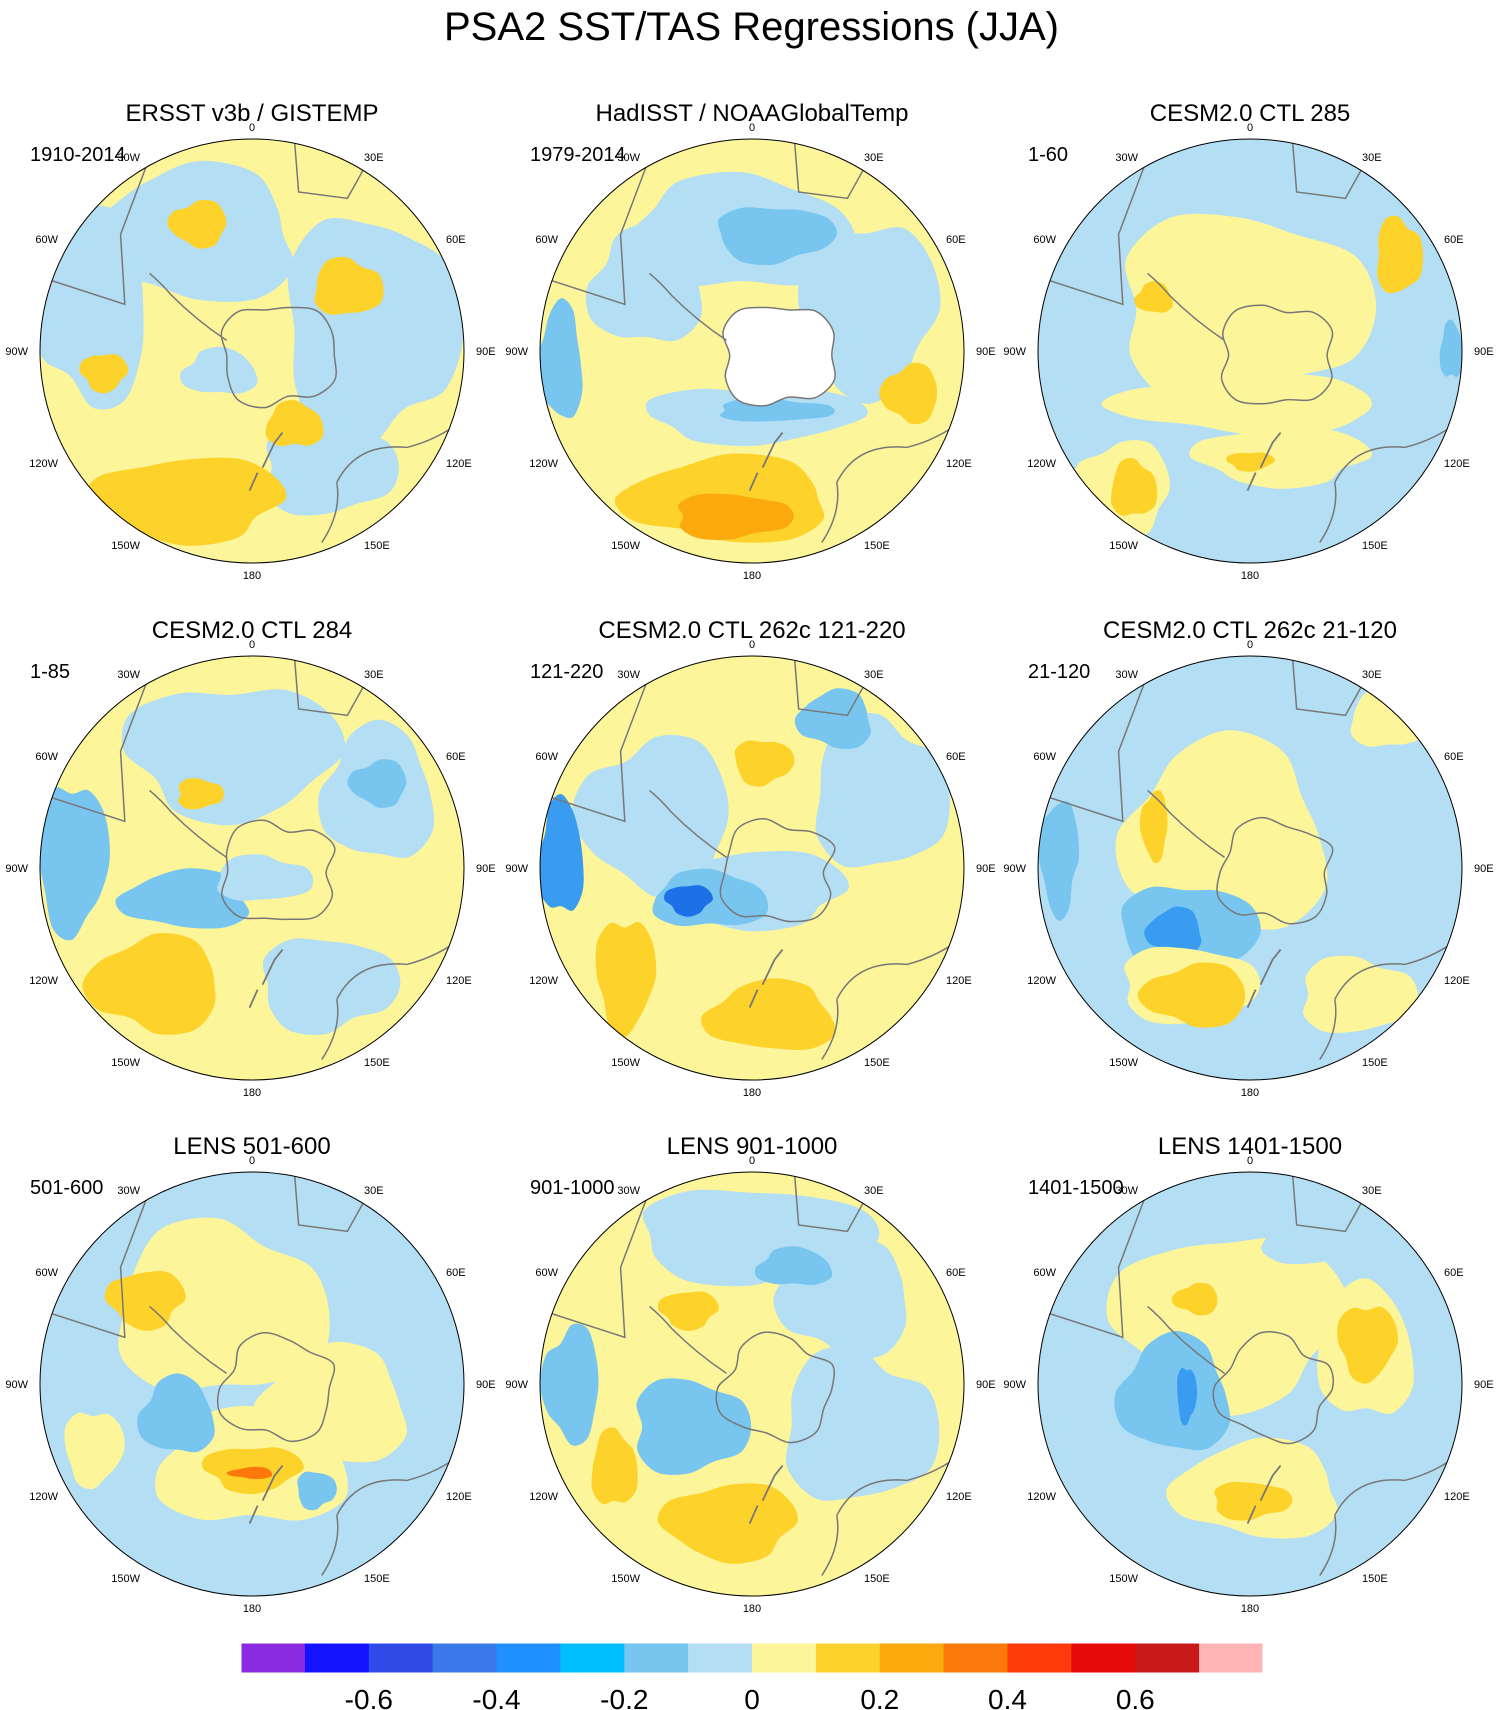 Image resolution: width=1503 pixels, height=1710 pixels. Describe the element at coordinates (986, 1385) in the screenshot. I see `longitude-label: 90E` at that location.